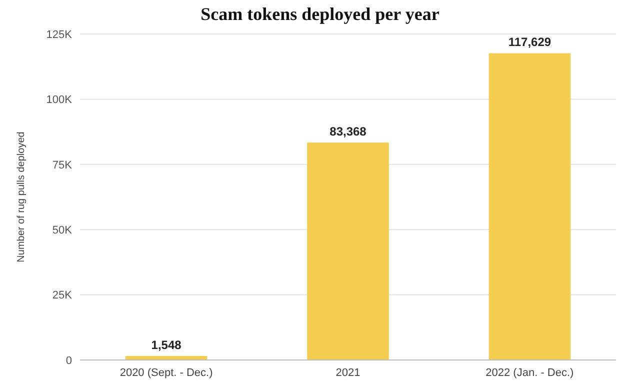  What do you see at coordinates (21, 197) in the screenshot?
I see `y-axis-title: Number of rug pulls deployed` at bounding box center [21, 197].